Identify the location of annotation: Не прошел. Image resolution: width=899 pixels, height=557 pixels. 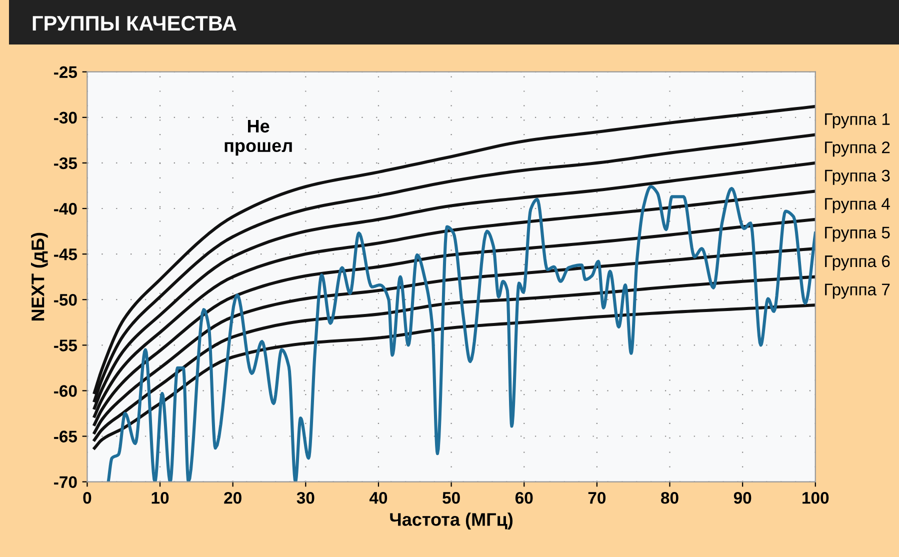
(258, 138).